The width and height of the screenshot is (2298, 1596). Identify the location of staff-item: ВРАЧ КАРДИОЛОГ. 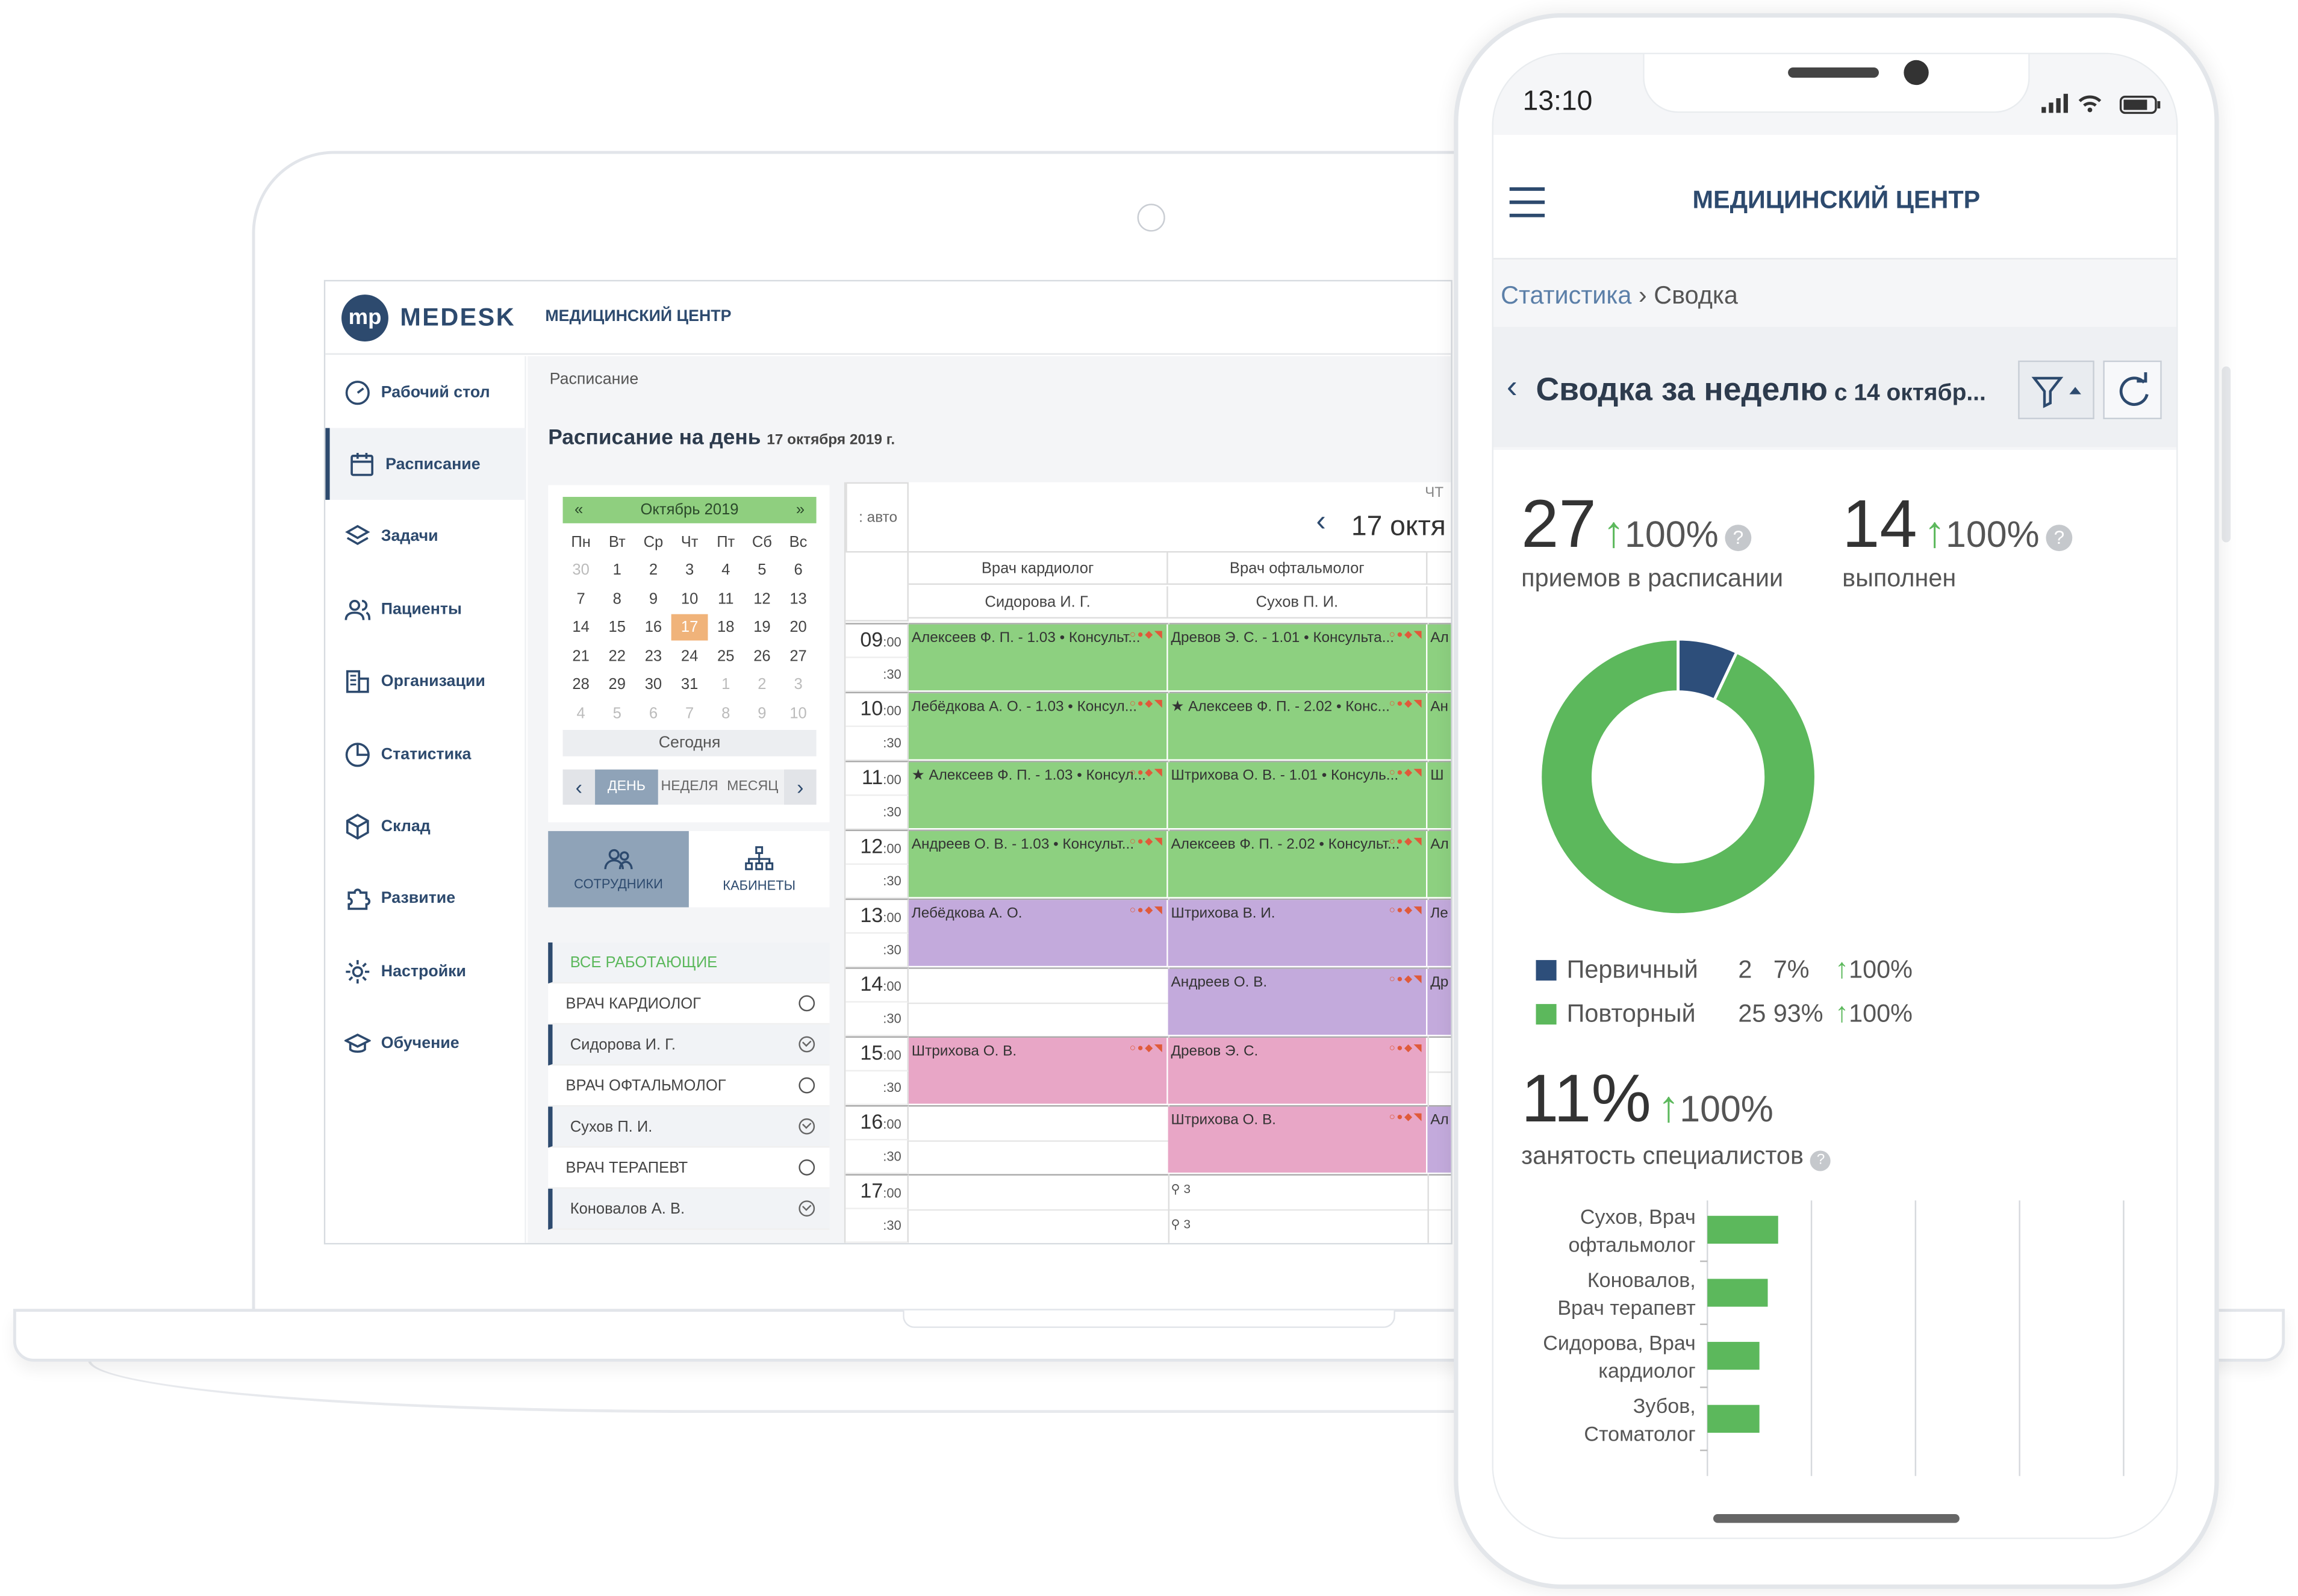
(689, 1004).